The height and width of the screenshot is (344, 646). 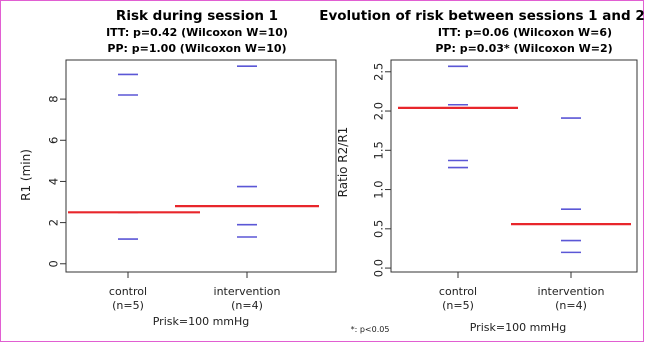 I want to click on chart-2-ylabel-text: Ratio R2/R1, so click(x=343, y=162).